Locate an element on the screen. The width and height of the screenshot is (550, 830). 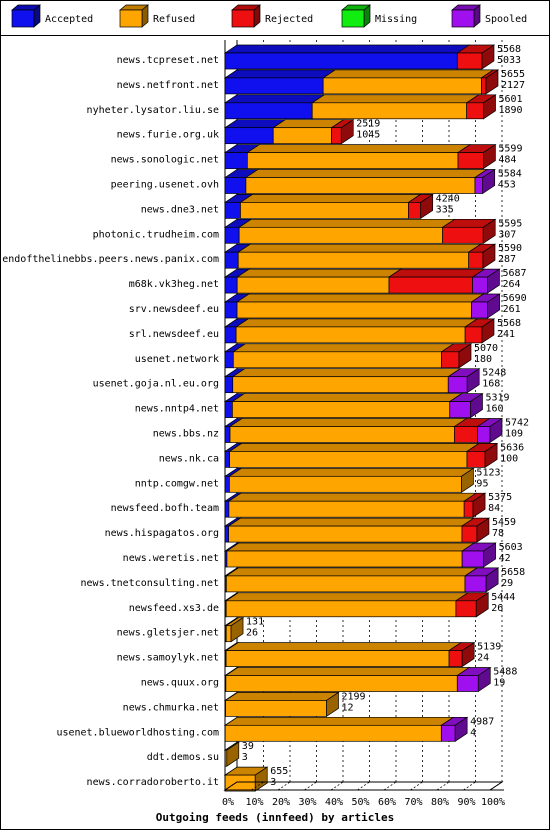
bar-endofthelinebbs-peers-news-panix-com-side is located at coordinates (489, 256).